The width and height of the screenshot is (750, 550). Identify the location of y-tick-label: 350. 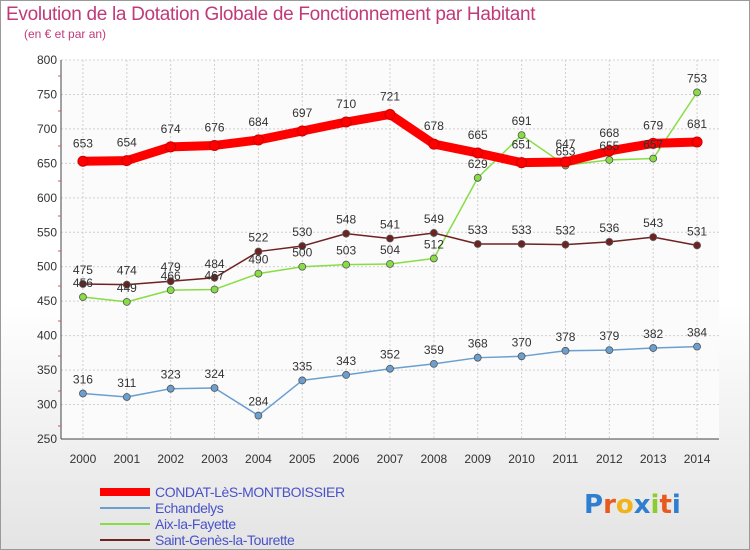
(47, 370).